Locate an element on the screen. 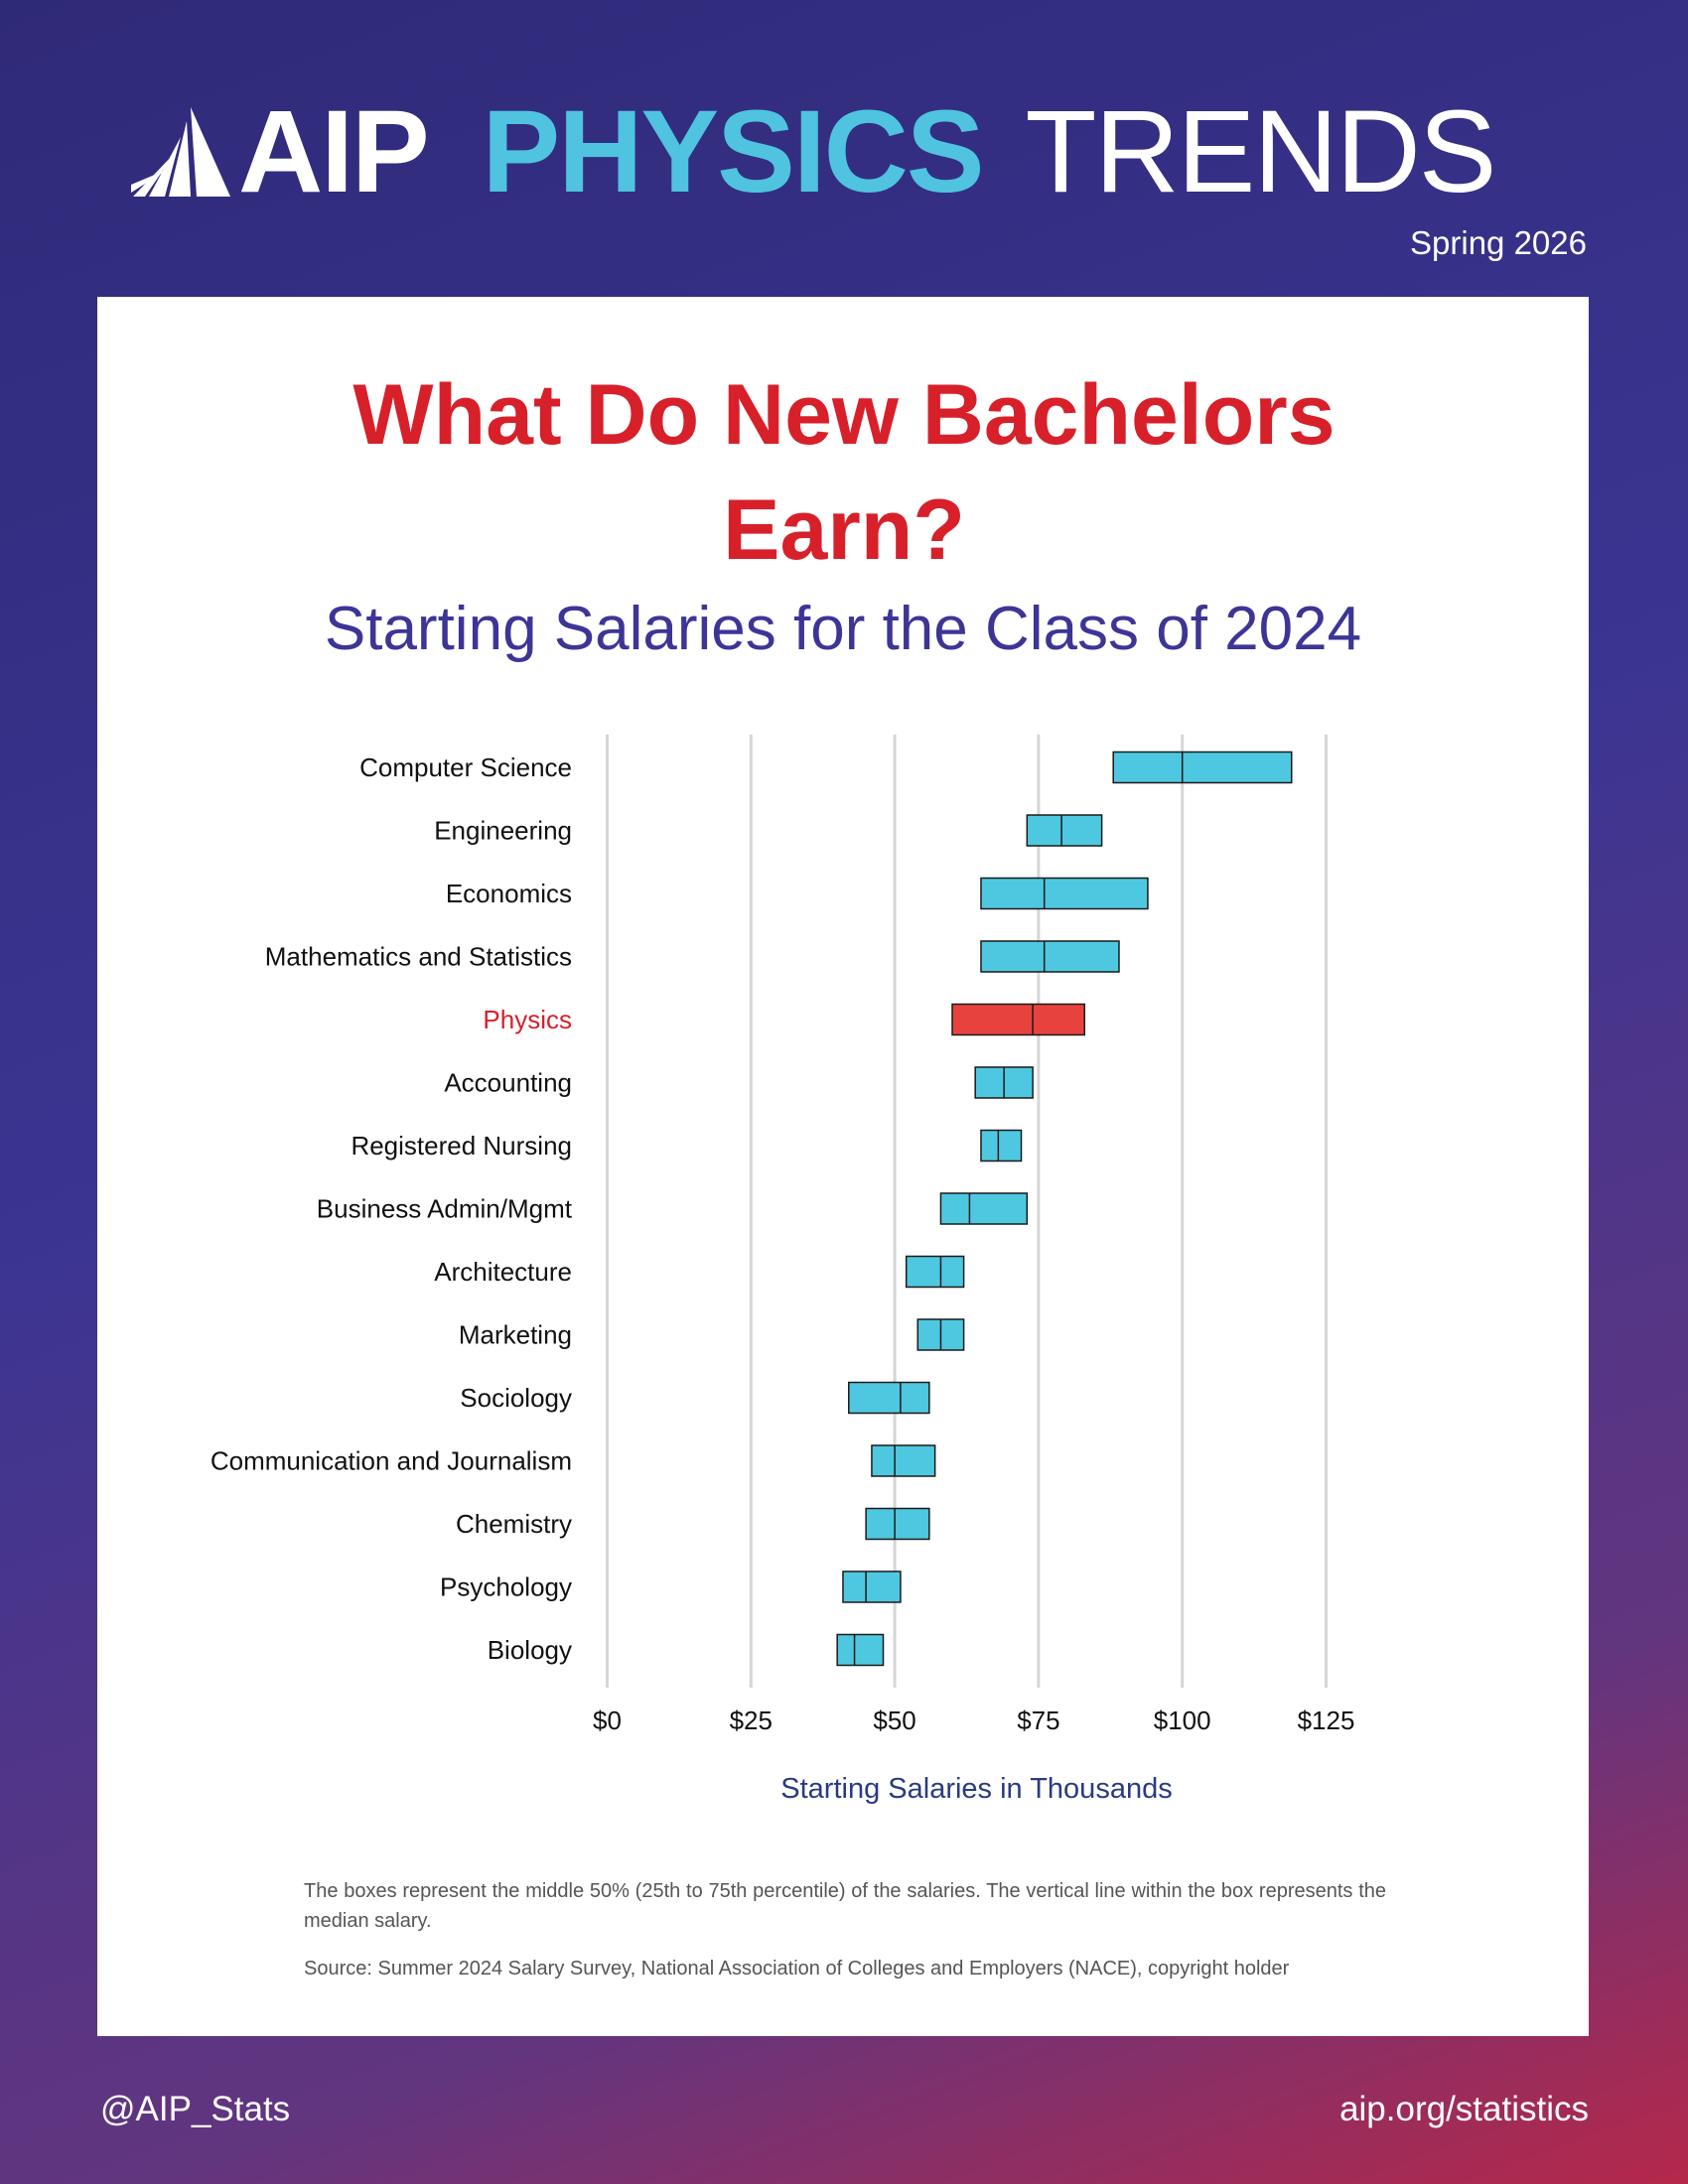  category-label: Business Admin/Mgmt is located at coordinates (445, 1209).